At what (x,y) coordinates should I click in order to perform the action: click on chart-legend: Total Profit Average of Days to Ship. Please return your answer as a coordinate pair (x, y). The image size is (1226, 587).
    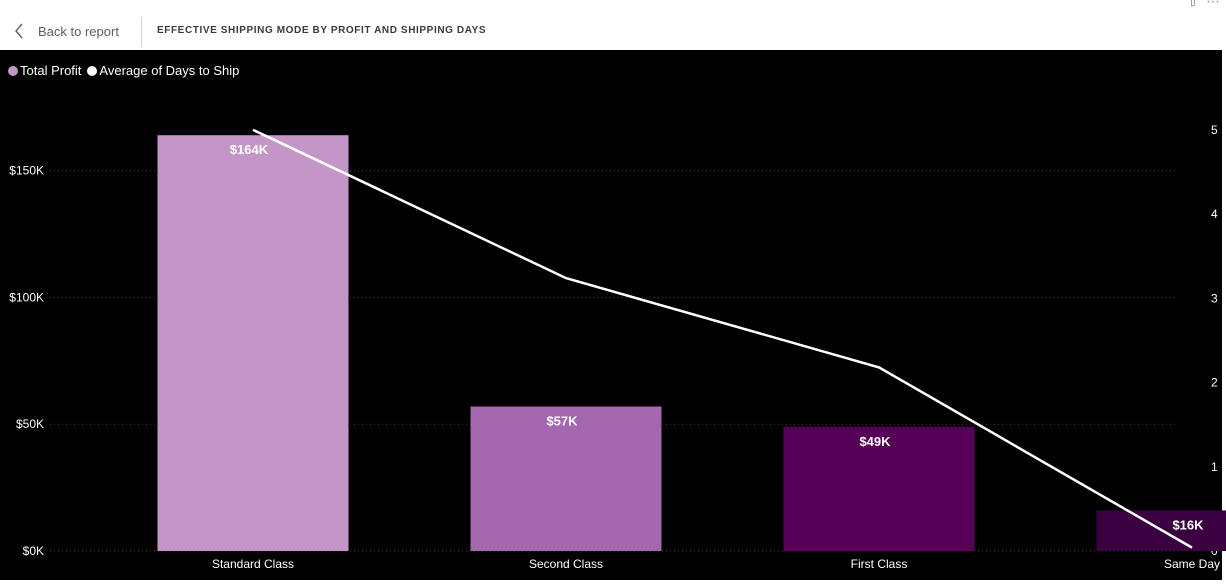
    Looking at the image, I should click on (123, 70).